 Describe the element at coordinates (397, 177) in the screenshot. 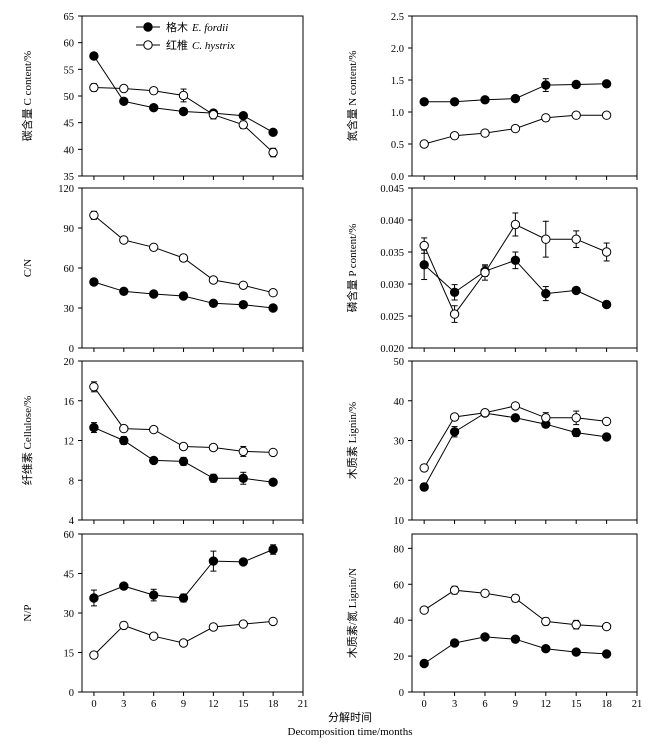

I see `y-tick-label: 0.0` at that location.